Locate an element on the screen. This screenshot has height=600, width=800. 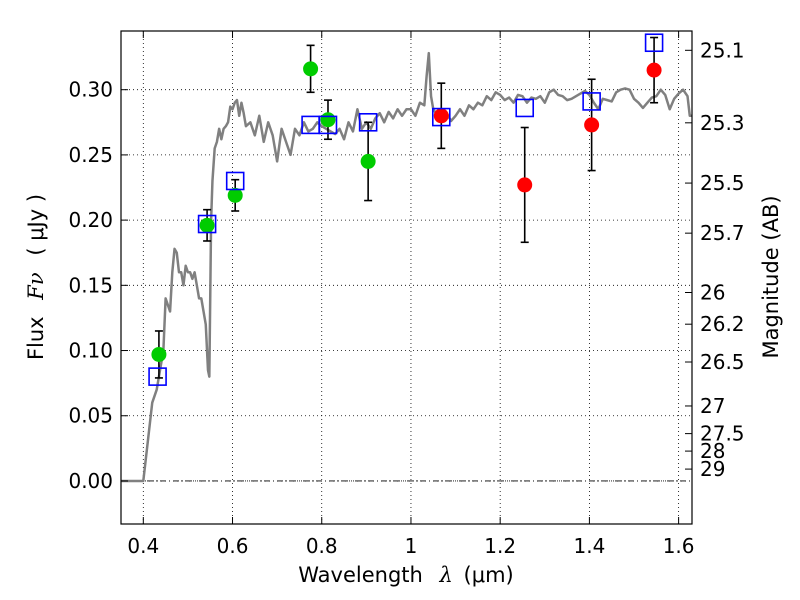
y2-axis-title: Magnitude (AB) is located at coordinates (771, 276).